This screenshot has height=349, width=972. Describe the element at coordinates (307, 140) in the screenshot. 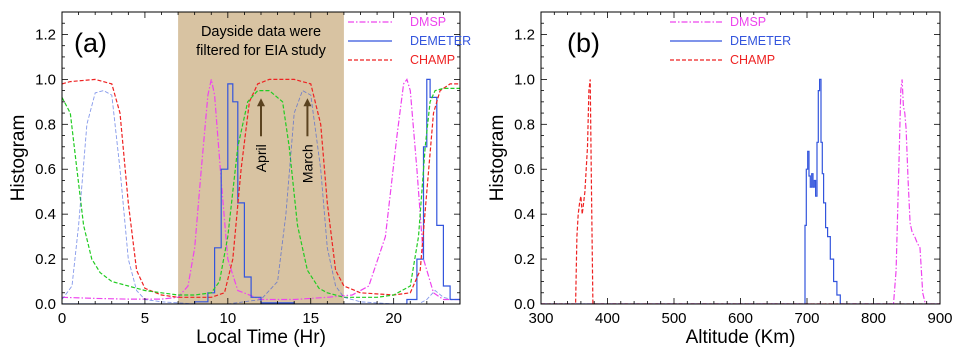

I see `annotation-march: March` at that location.